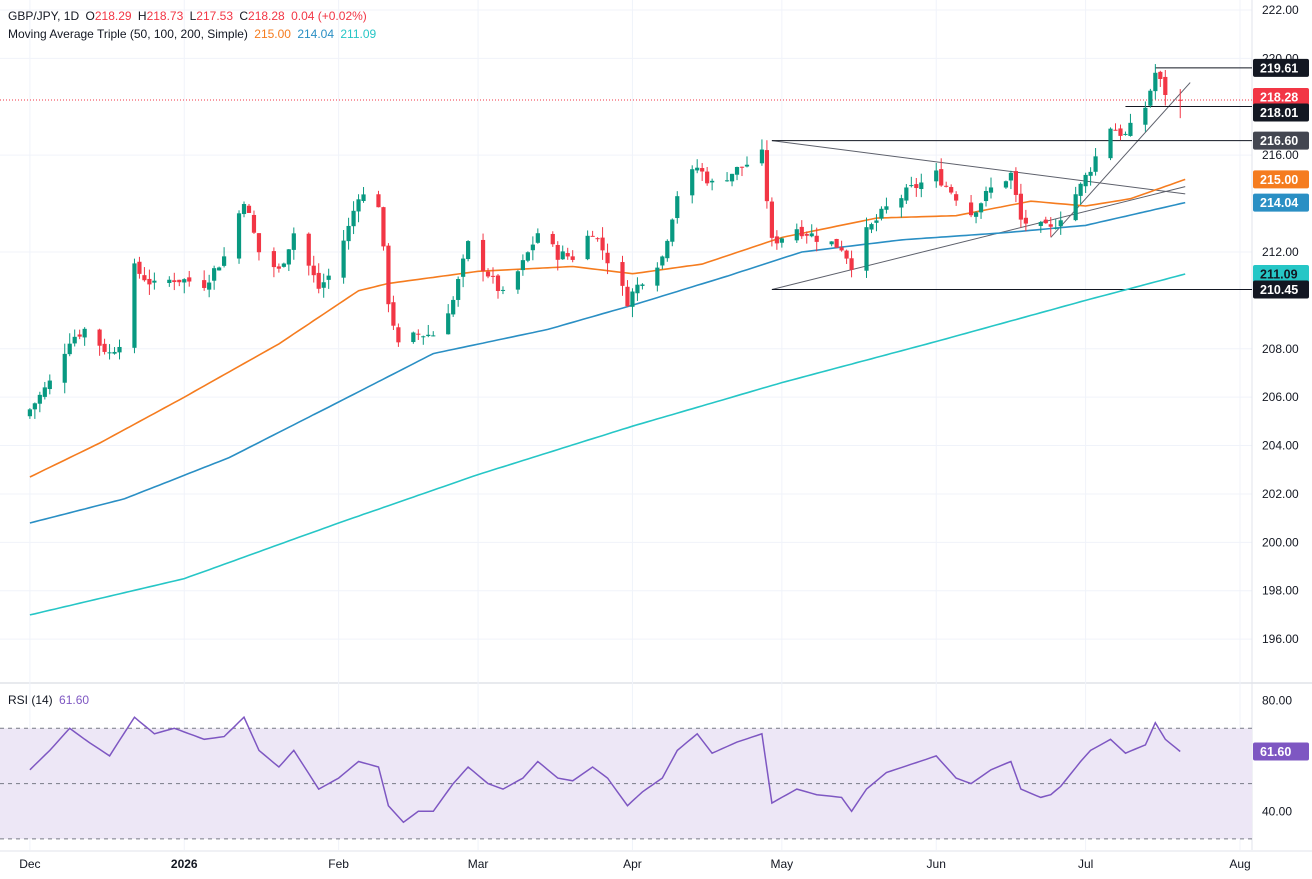 This screenshot has height=879, width=1312. Describe the element at coordinates (1280, 494) in the screenshot. I see `price-tick-label: 202.00` at that location.